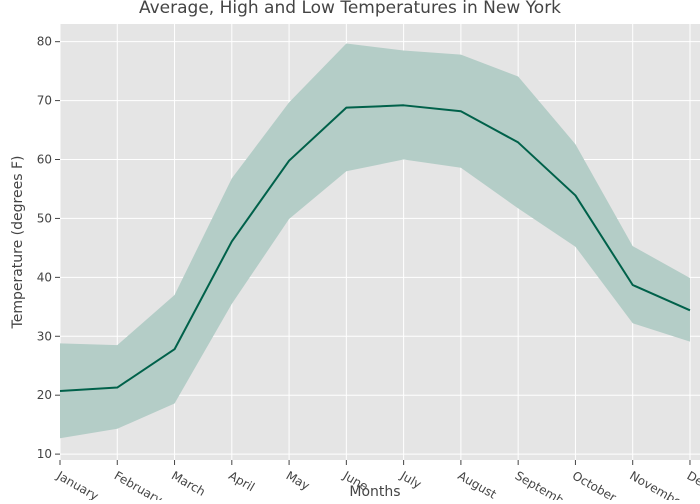 This screenshot has width=700, height=504. I want to click on x-tick-label: February, so click(138, 484).